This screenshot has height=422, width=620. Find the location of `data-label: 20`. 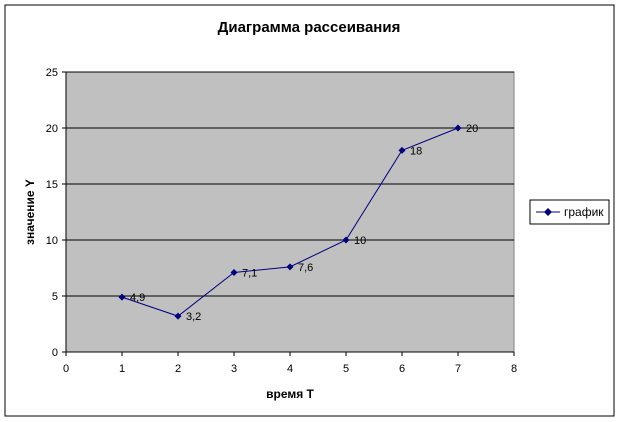

data-label: 20 is located at coordinates (472, 129).